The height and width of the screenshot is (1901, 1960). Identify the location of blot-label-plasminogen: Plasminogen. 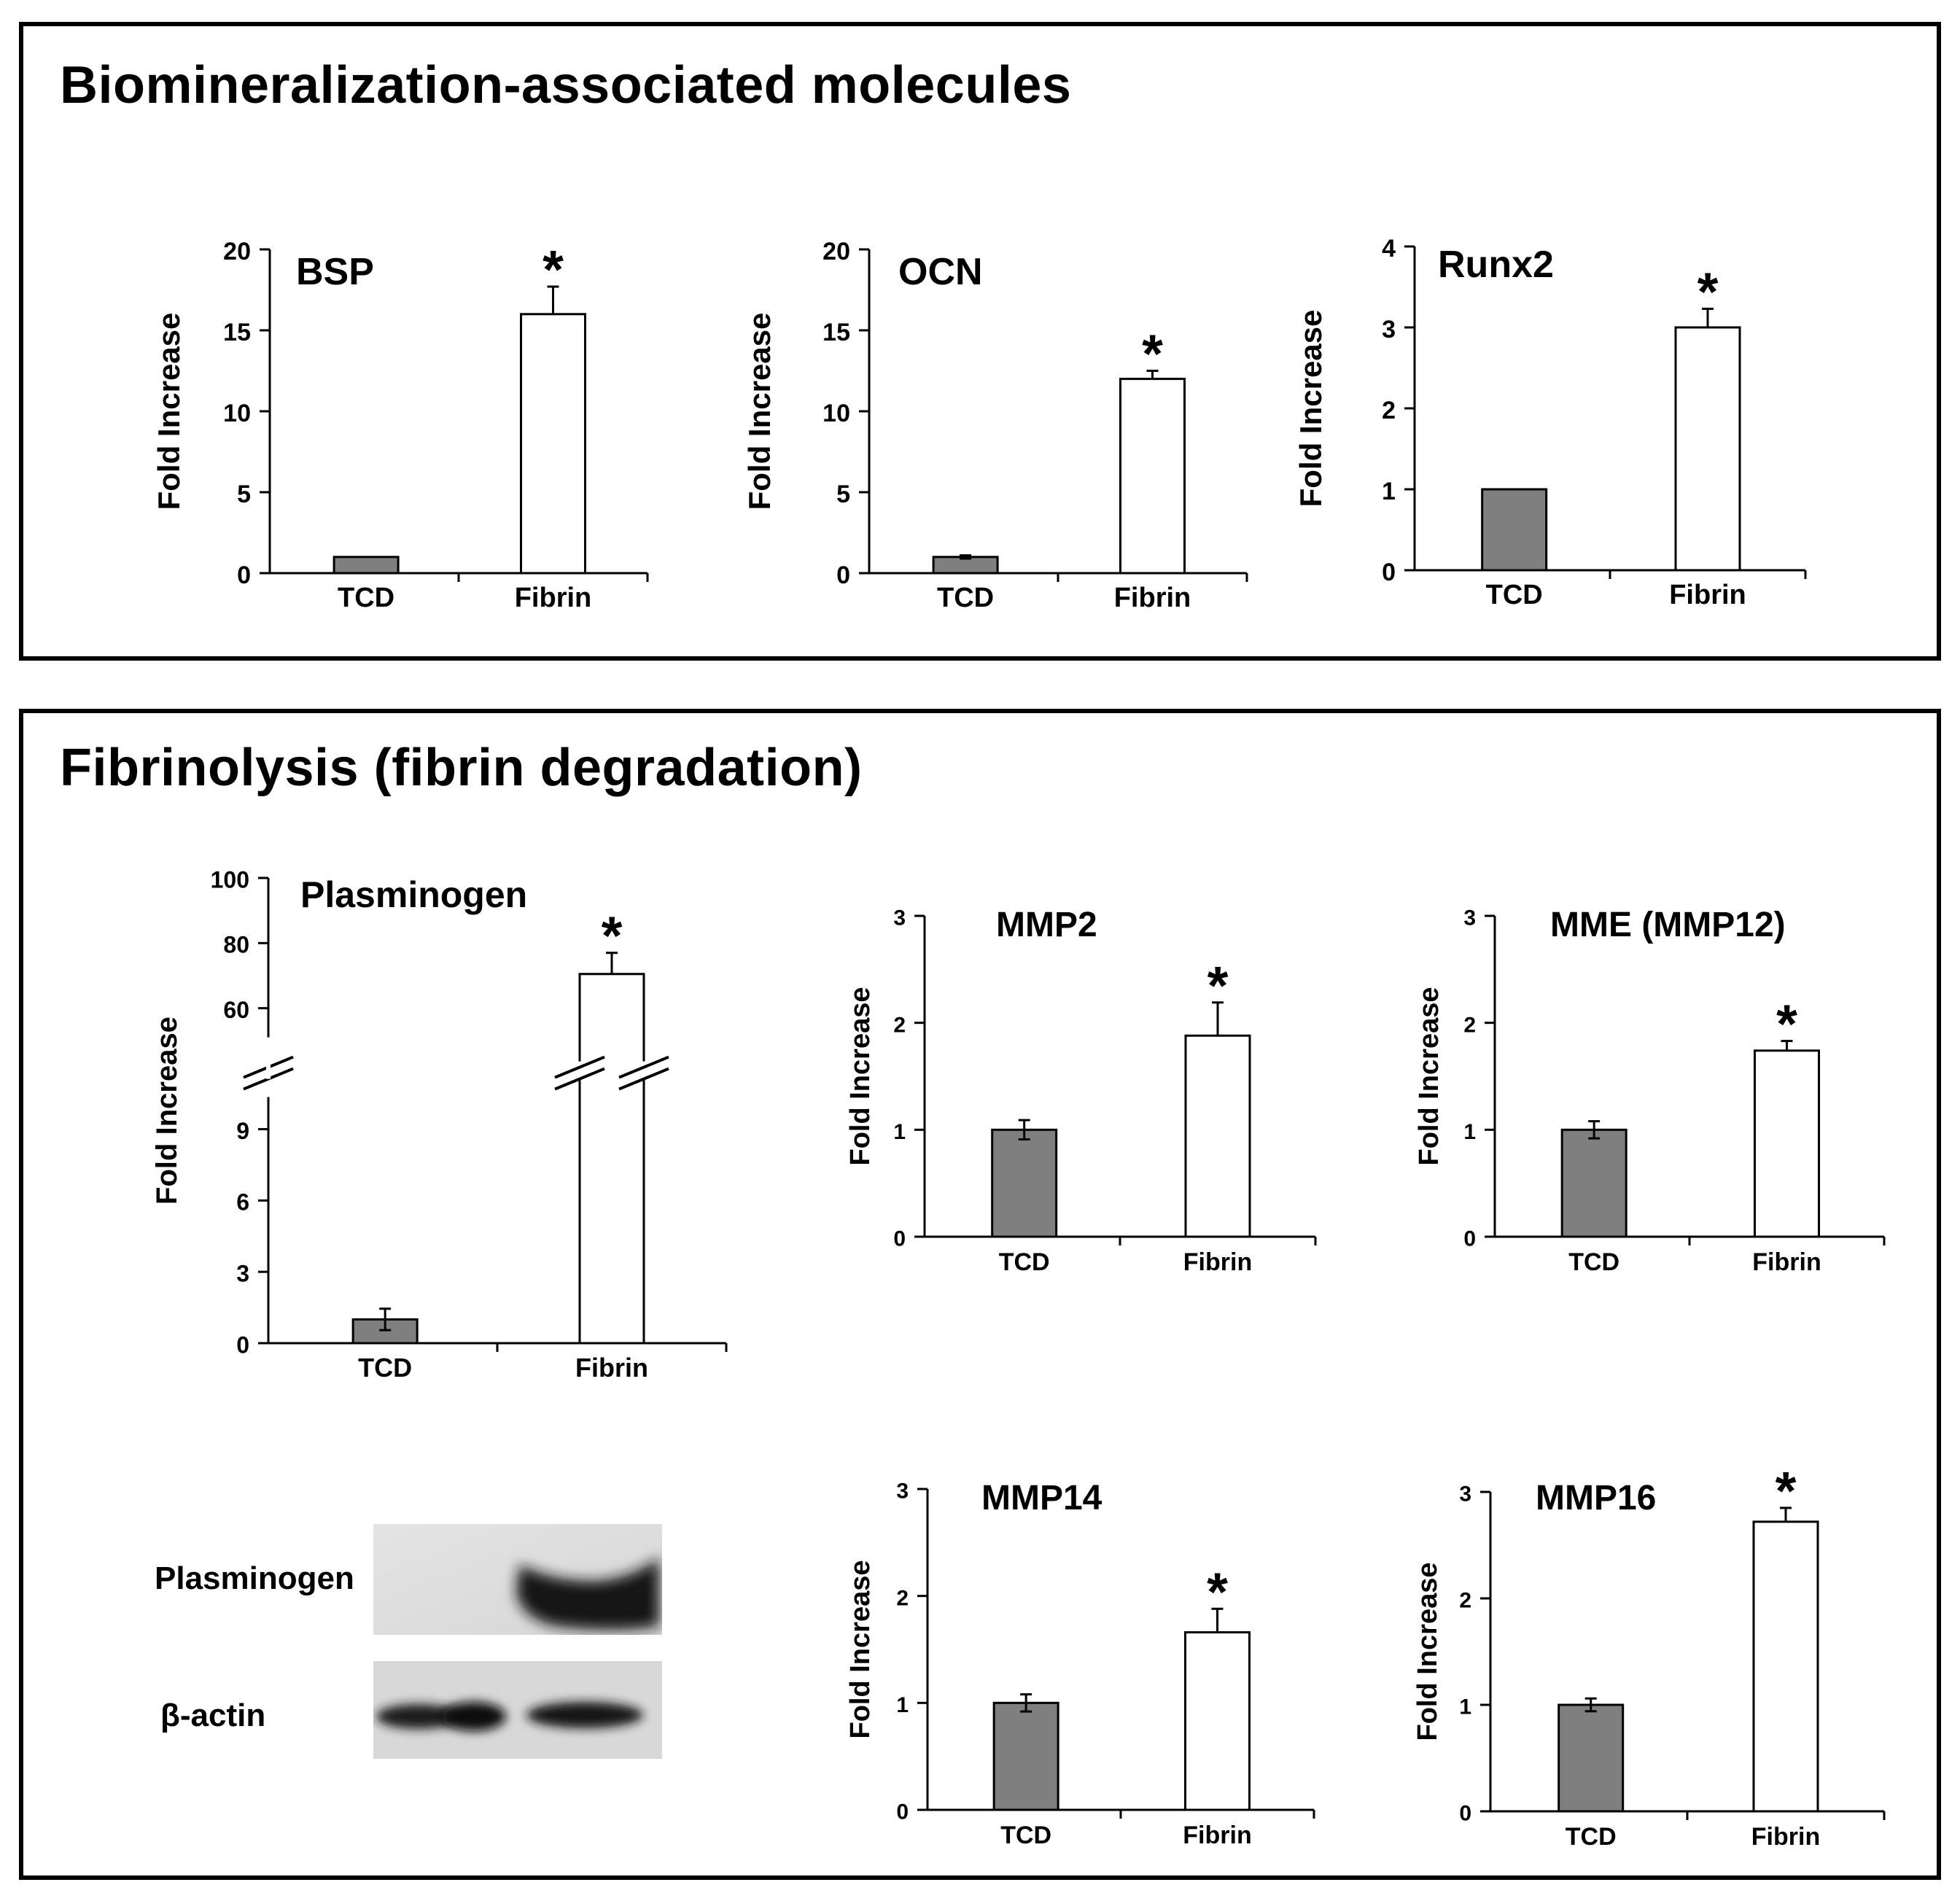
(254, 1578).